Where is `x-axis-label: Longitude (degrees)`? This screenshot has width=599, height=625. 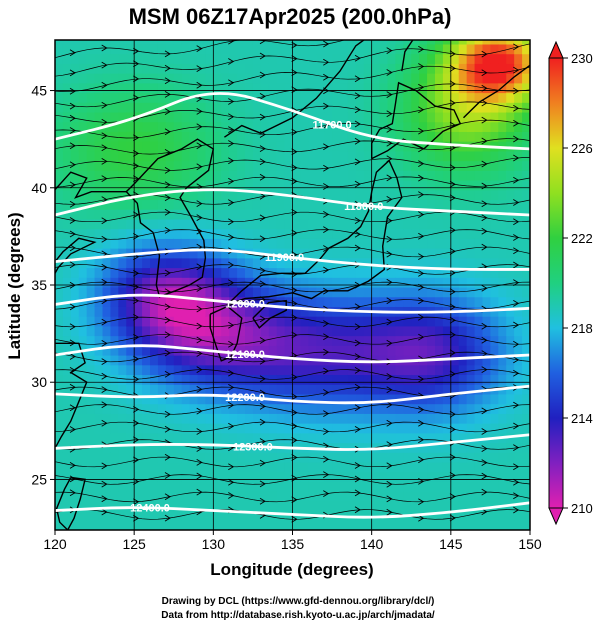
x-axis-label: Longitude (degrees) is located at coordinates (291, 569).